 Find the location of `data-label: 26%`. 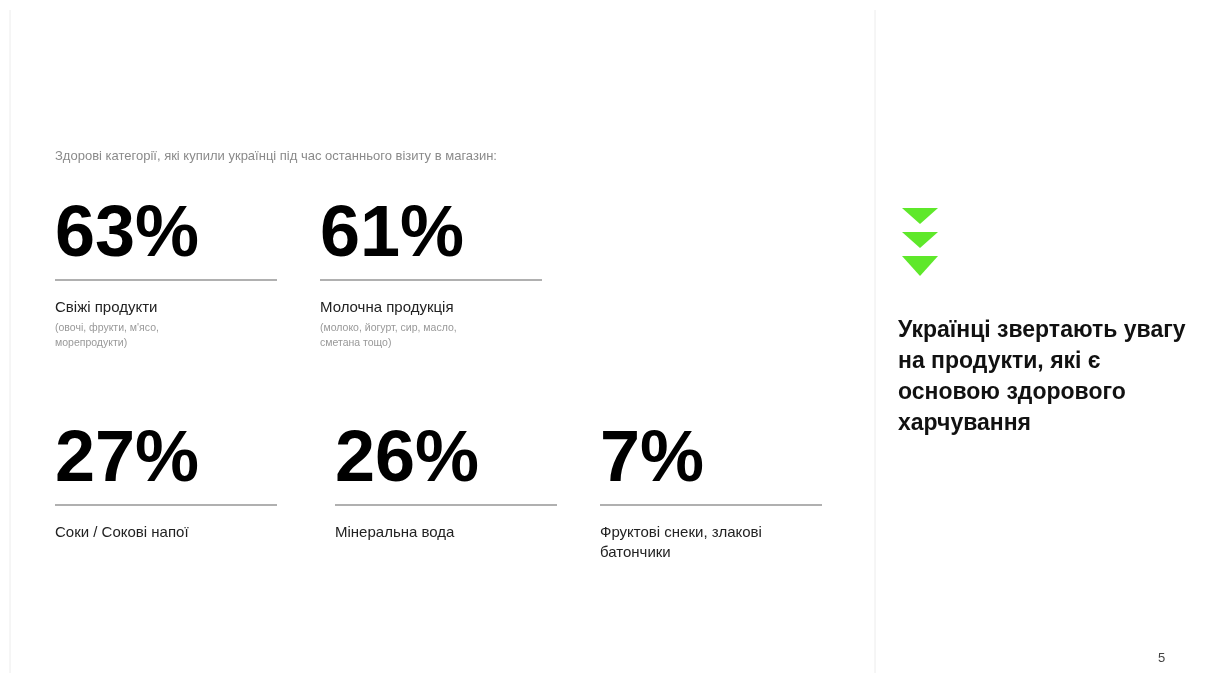

data-label: 26% is located at coordinates (407, 456).